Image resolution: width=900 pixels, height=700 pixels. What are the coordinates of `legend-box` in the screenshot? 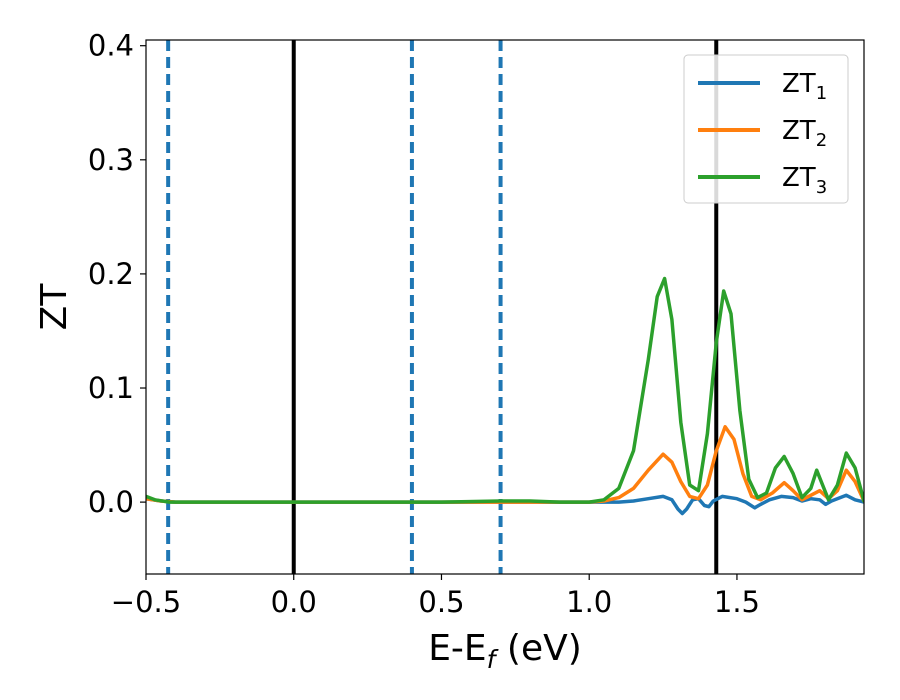 It's located at (766, 129).